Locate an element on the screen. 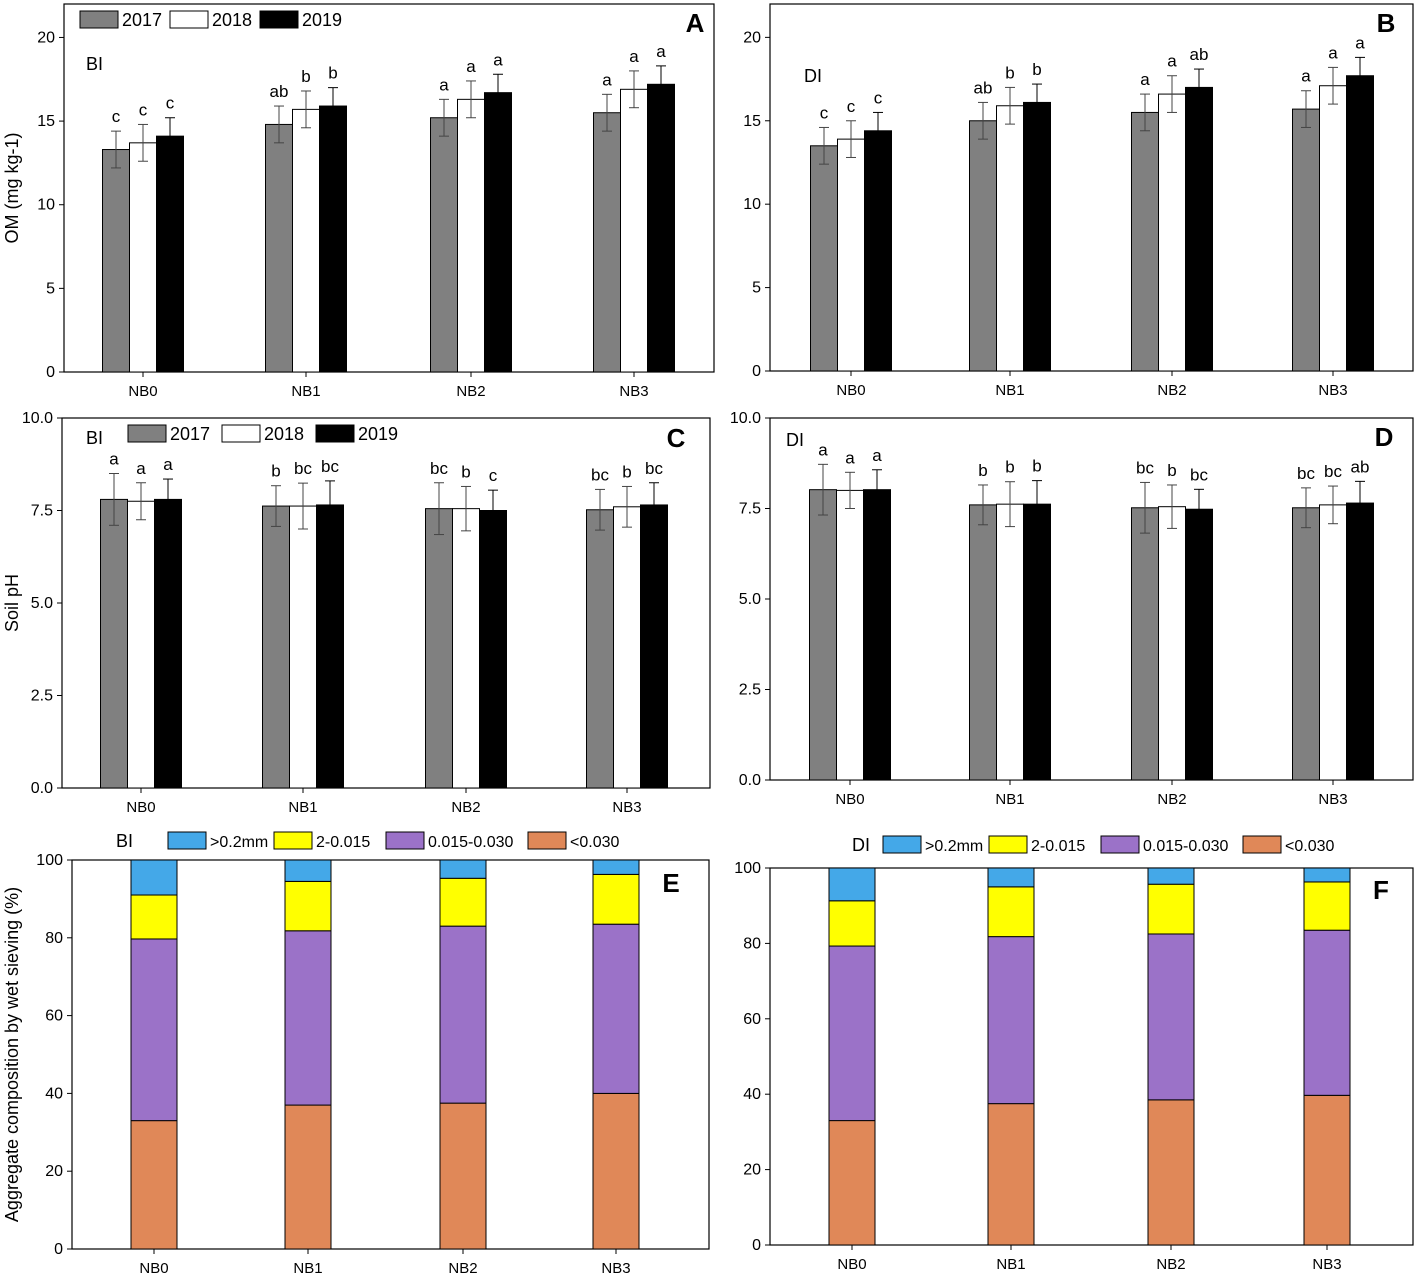  y-tick-label: 0.0 is located at coordinates (42, 788).